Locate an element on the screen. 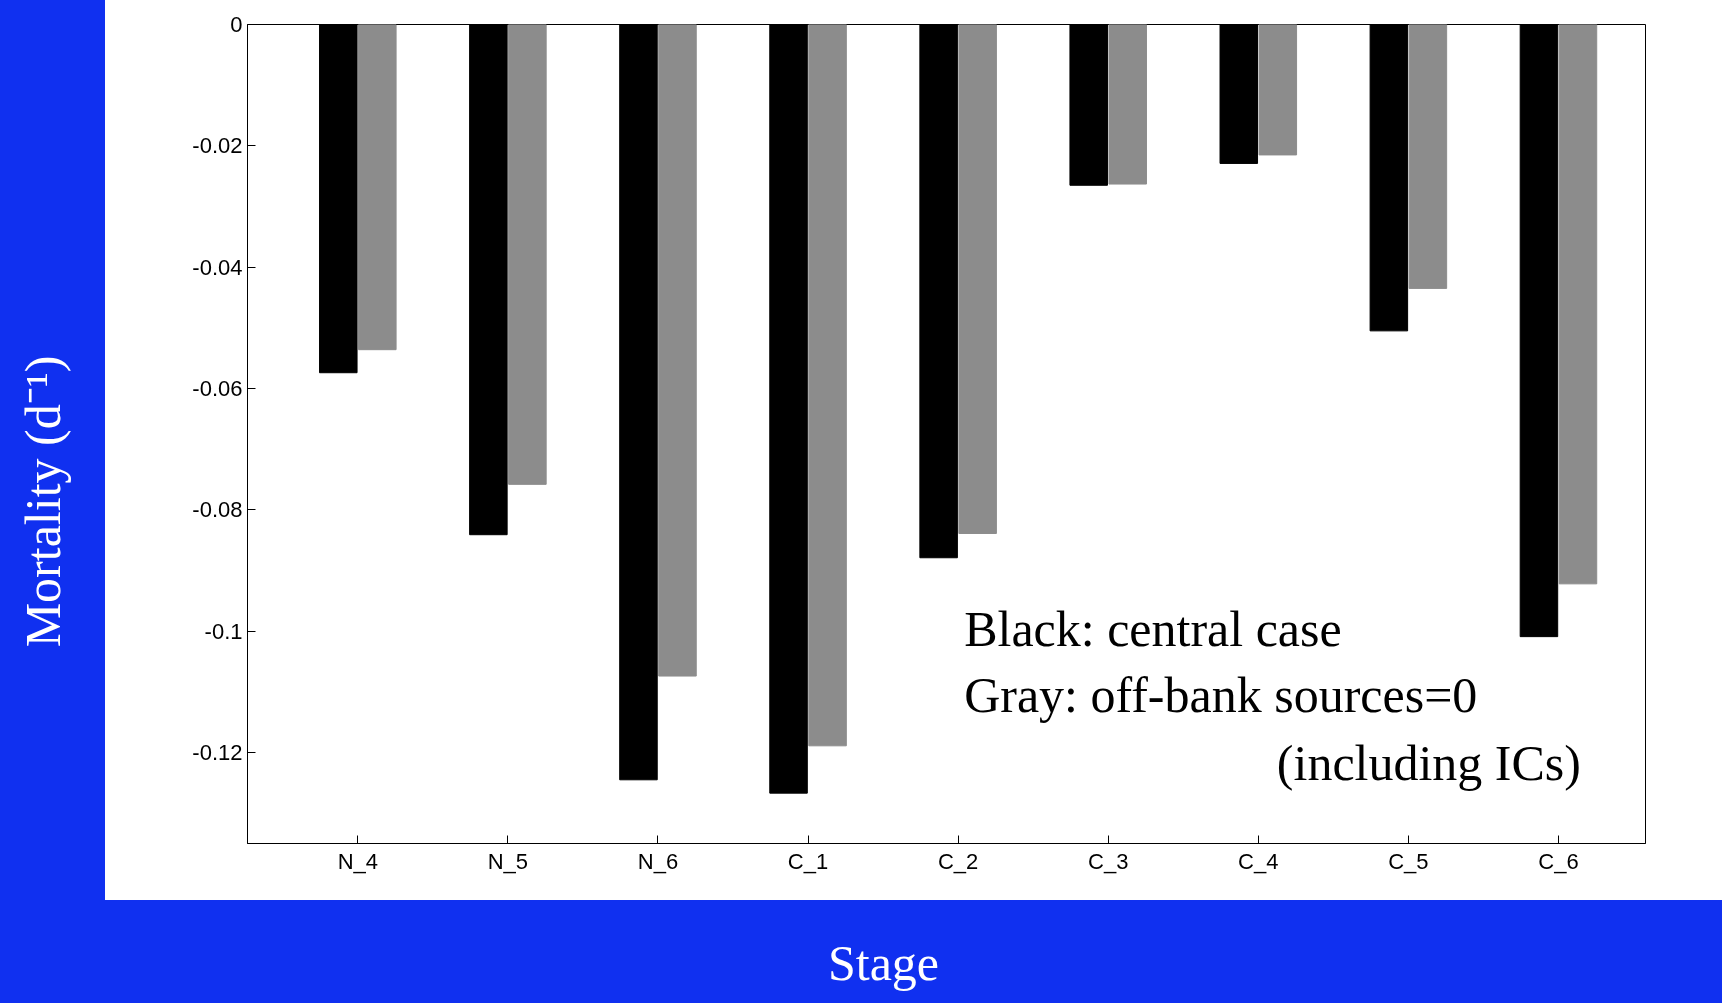 Image resolution: width=1722 pixels, height=1003 pixels. annotation: Black: central case is located at coordinates (1153, 629).